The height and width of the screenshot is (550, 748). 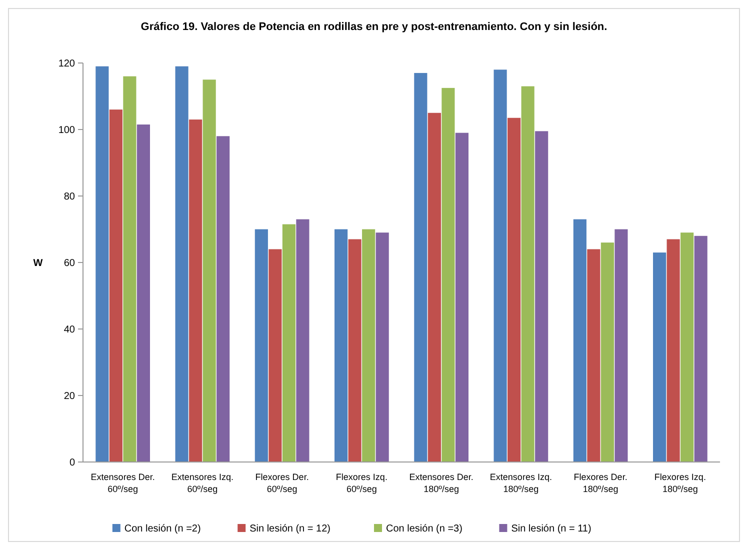 I want to click on x-tick-label: Flexores Izq. 180º/seg, so click(x=680, y=483).